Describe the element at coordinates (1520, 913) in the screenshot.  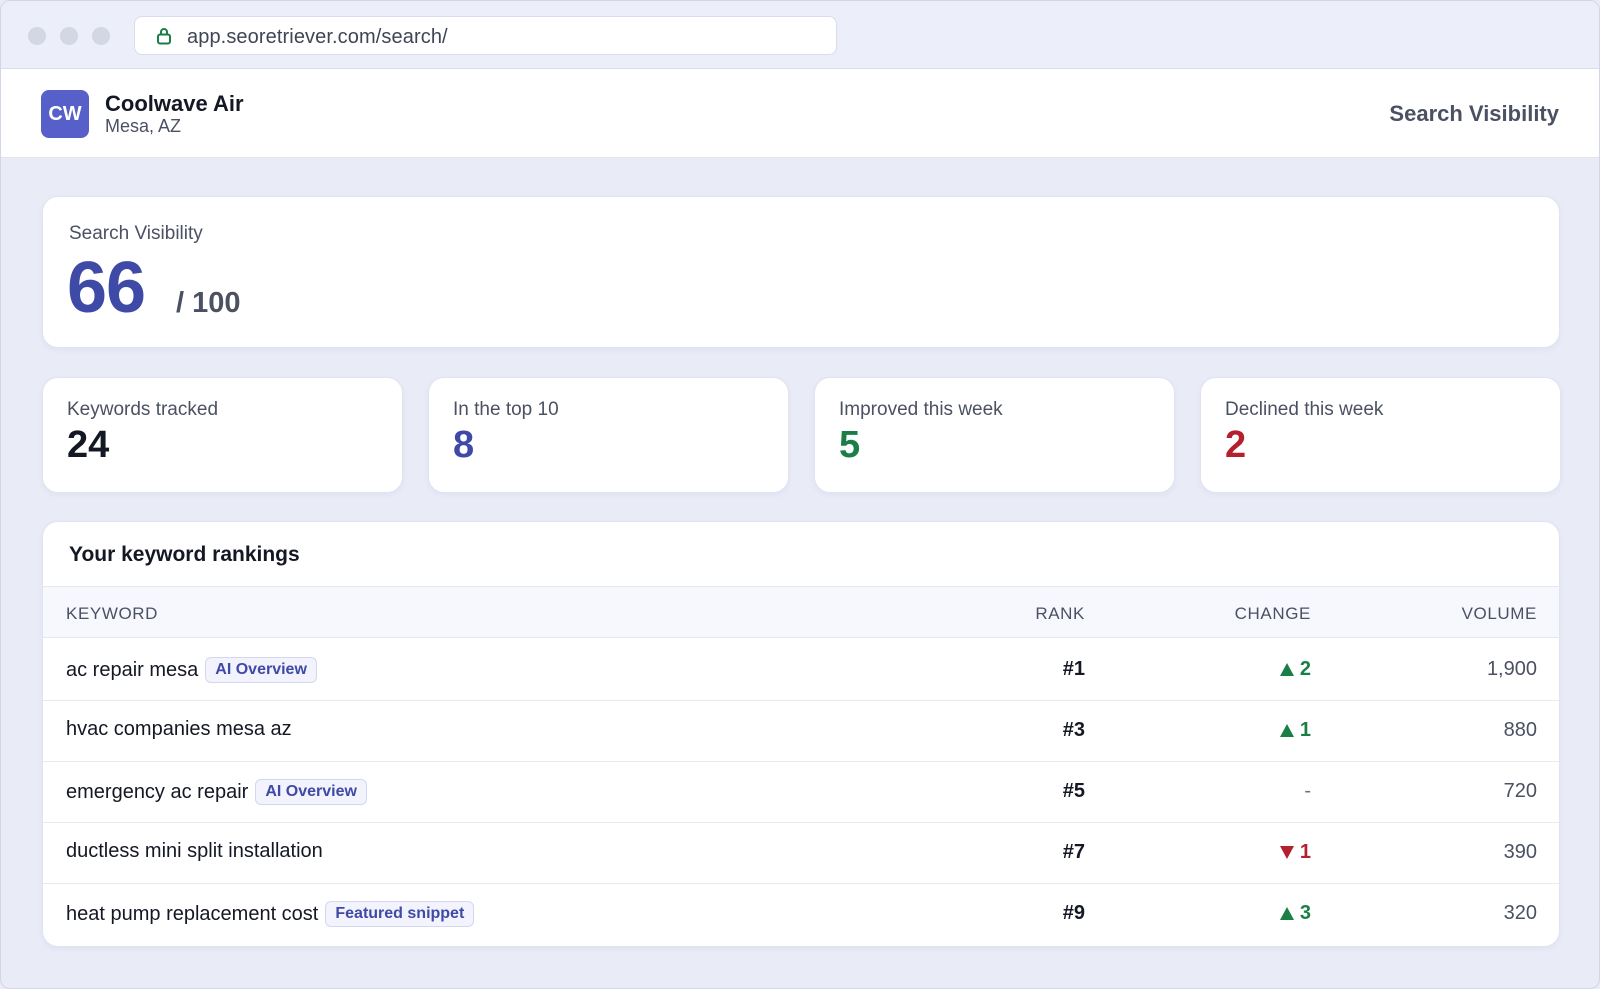
I see `volume-cell: 320` at that location.